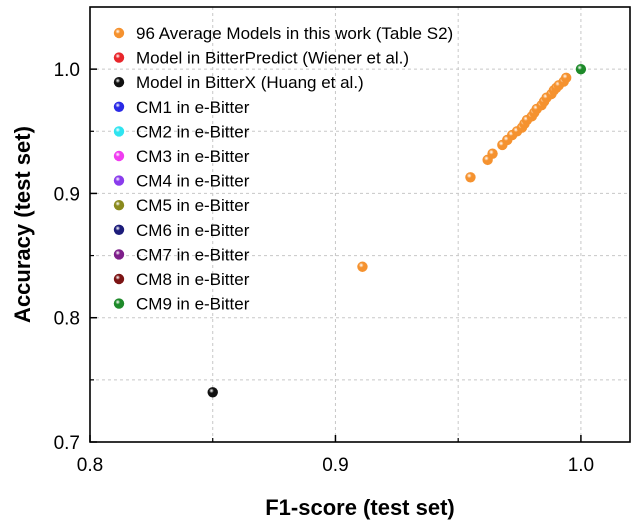 This screenshot has height=527, width=638. I want to click on y-tick-label: 0.8, so click(67, 319).